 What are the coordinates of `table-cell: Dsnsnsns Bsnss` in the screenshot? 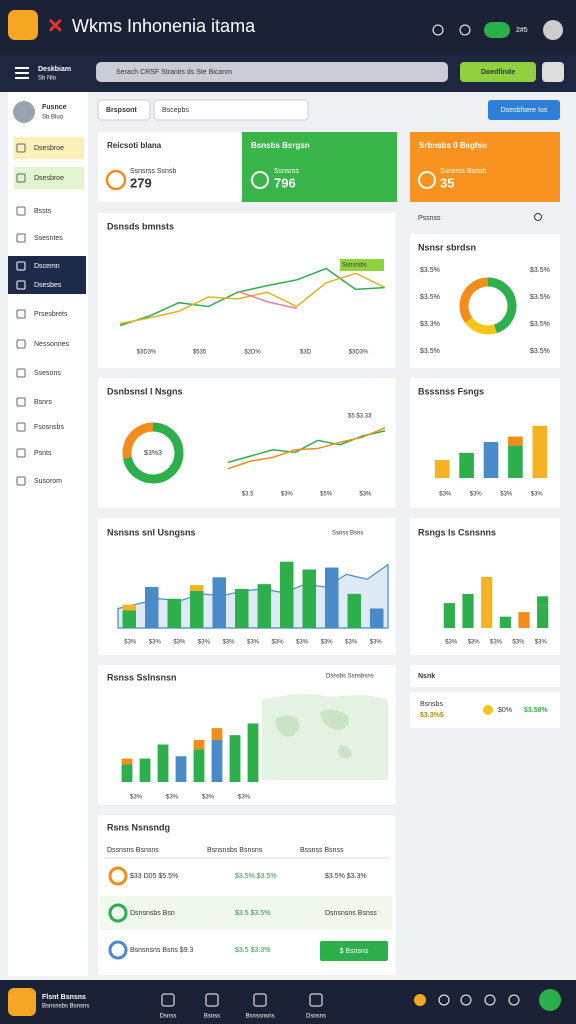 It's located at (351, 913).